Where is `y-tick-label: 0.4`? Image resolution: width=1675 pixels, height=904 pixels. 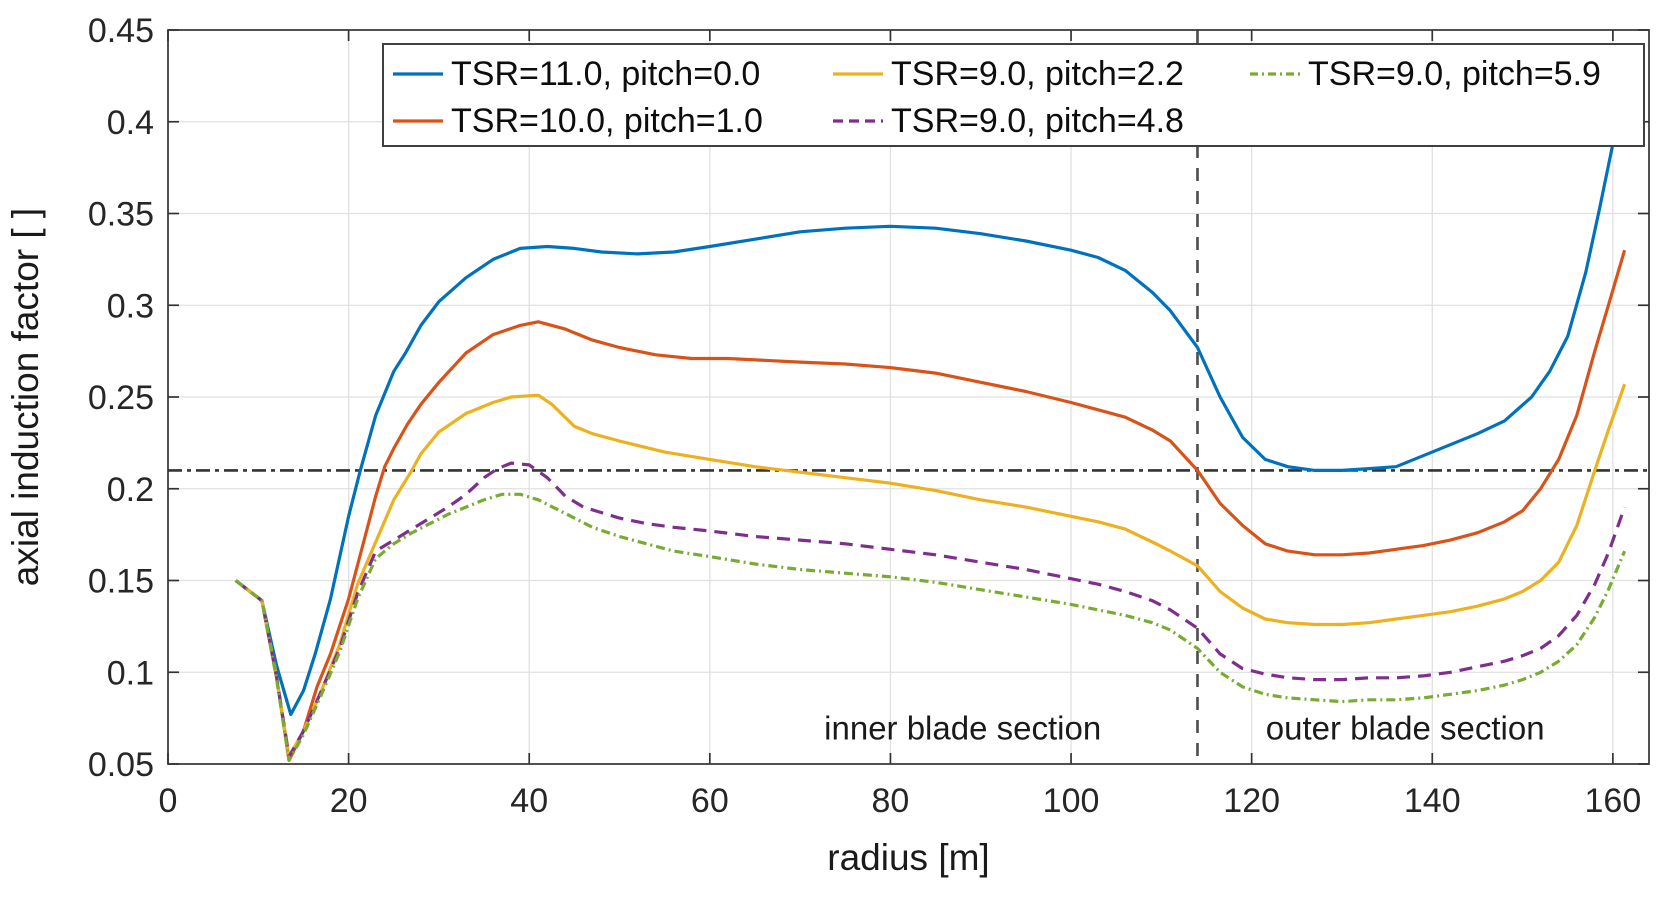
y-tick-label: 0.4 is located at coordinates (130, 123).